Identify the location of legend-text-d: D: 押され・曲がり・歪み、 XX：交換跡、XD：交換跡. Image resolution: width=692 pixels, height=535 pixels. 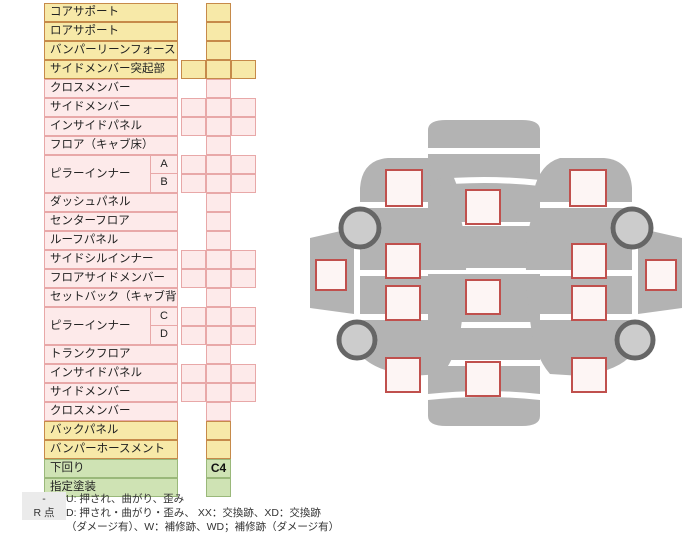
(193, 513).